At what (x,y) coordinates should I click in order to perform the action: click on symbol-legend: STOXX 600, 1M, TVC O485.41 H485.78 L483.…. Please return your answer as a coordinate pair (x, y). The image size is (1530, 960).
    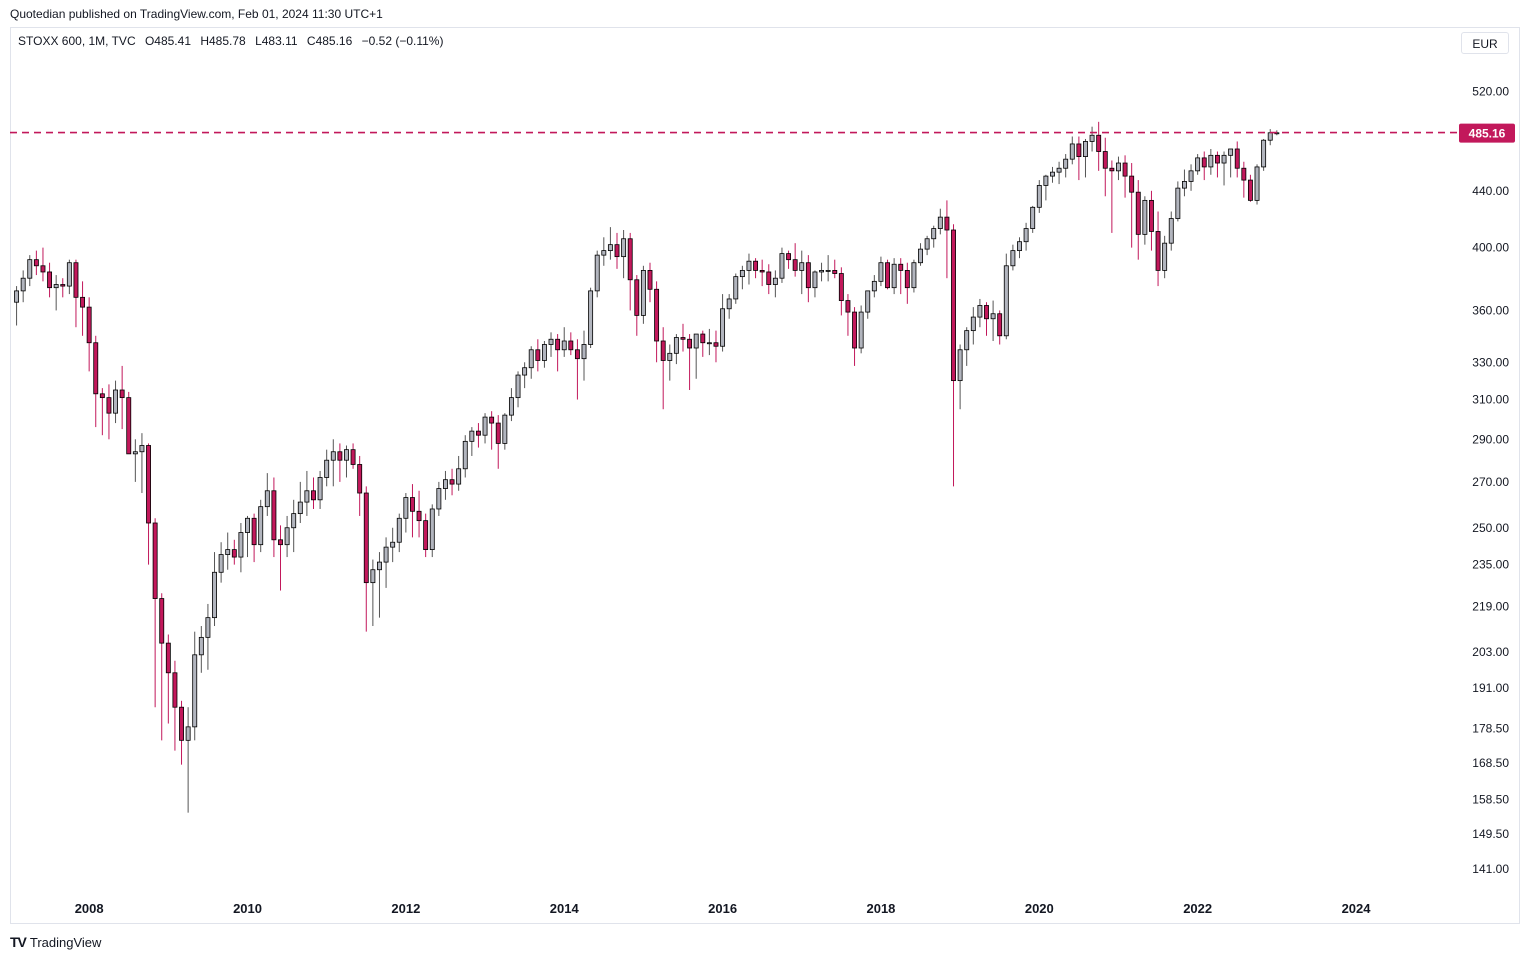
    Looking at the image, I should click on (233, 41).